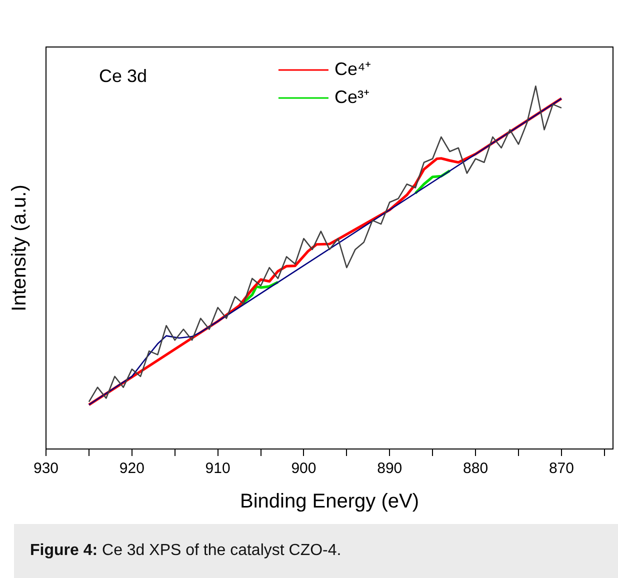  What do you see at coordinates (561, 469) in the screenshot?
I see `x-tick-label: 870` at bounding box center [561, 469].